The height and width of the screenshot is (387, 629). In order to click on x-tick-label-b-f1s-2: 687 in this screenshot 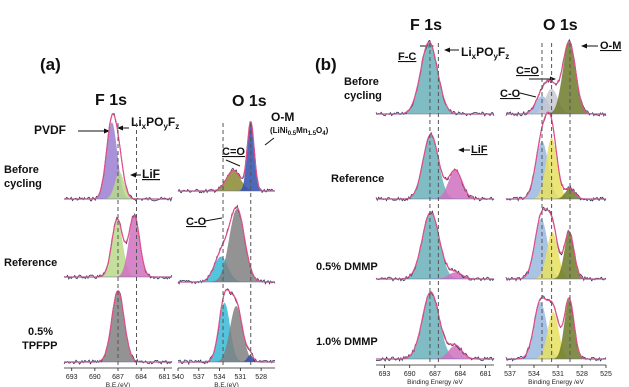, I will do `click(435, 374)`.